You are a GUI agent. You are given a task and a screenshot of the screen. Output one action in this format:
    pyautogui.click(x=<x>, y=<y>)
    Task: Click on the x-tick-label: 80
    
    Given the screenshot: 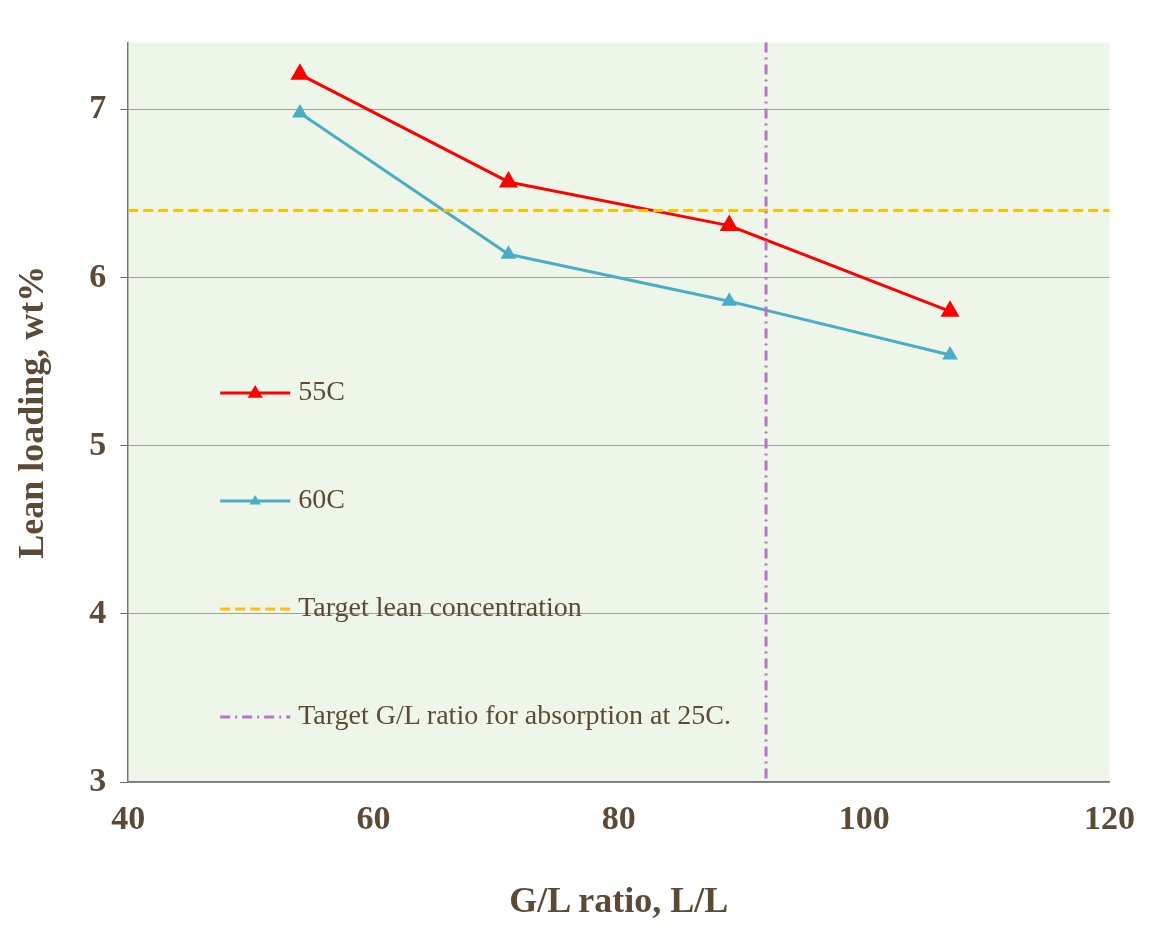 What is the action you would take?
    pyautogui.click(x=618, y=818)
    